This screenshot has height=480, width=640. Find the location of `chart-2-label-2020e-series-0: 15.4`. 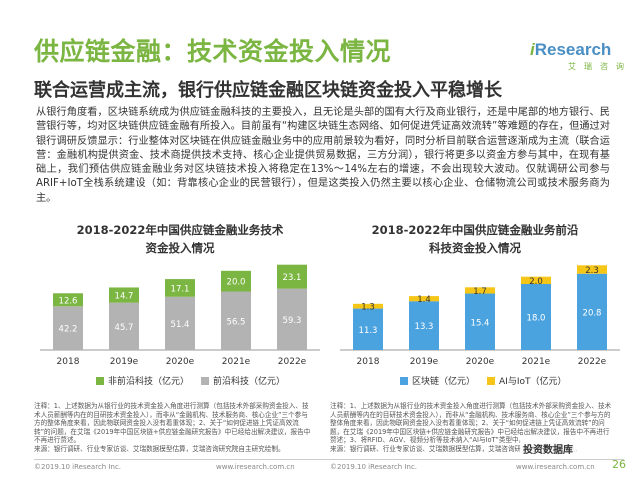

chart-2-label-2020e-series-0: 15.4 is located at coordinates (480, 323).